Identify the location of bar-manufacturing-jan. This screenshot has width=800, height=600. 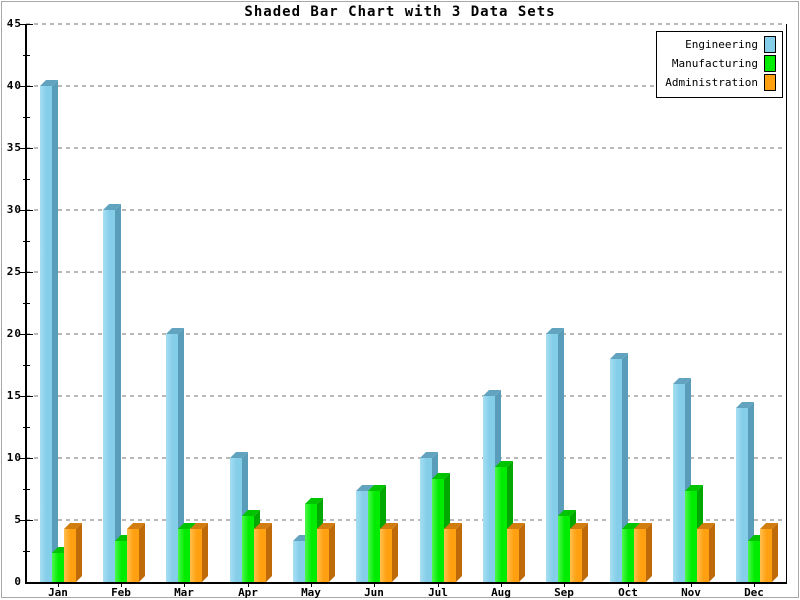
(58, 567).